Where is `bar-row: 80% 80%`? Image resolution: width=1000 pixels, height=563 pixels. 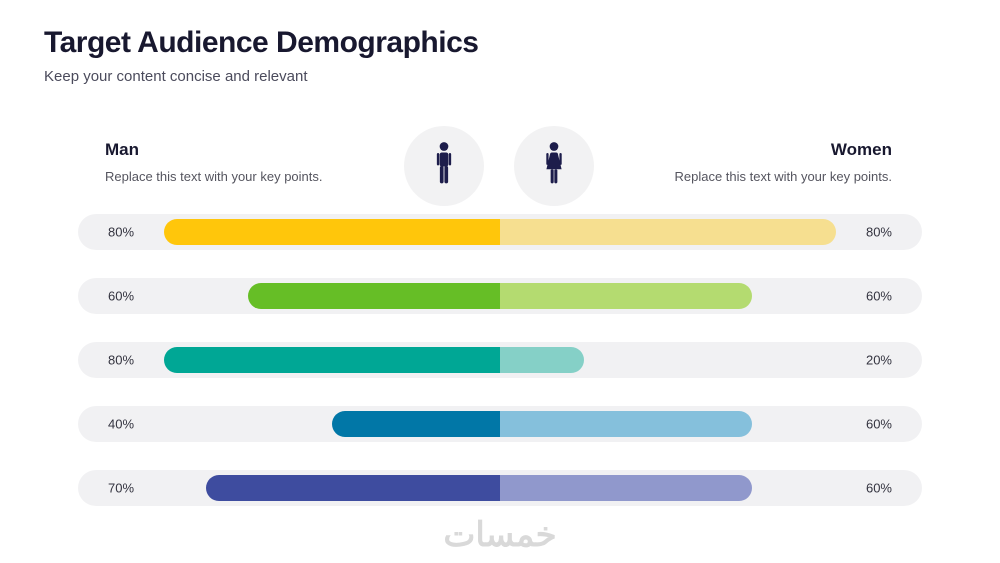 bar-row: 80% 80% is located at coordinates (500, 232).